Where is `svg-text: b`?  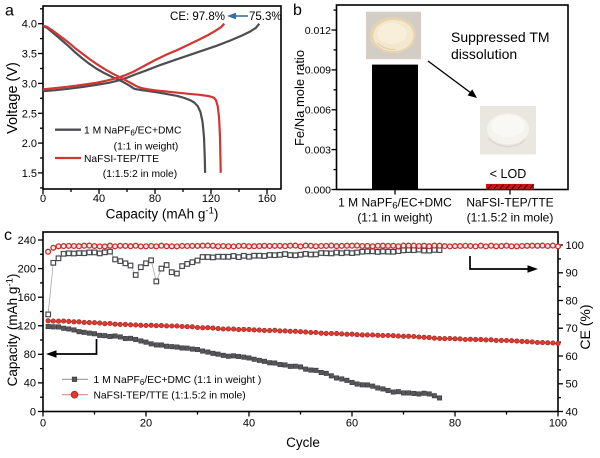
svg-text: b is located at coordinates (297, 10).